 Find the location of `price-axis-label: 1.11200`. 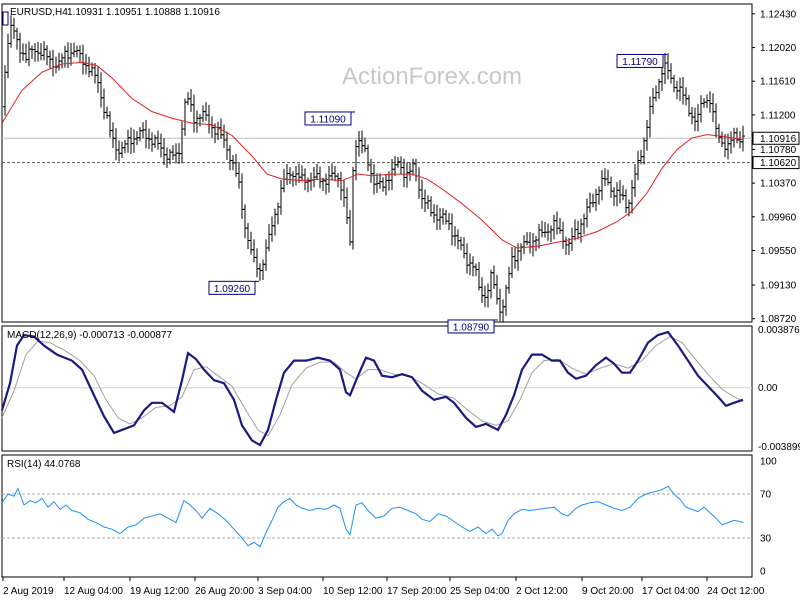

price-axis-label: 1.11200 is located at coordinates (778, 115).